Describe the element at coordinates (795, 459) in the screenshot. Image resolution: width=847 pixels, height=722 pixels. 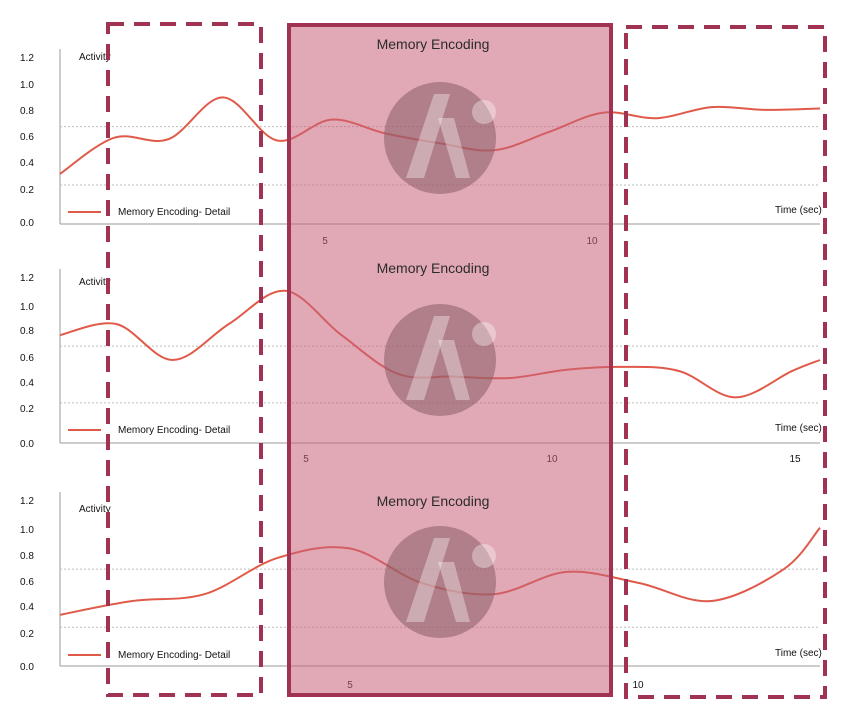
I see `x-tick-label: 15` at that location.